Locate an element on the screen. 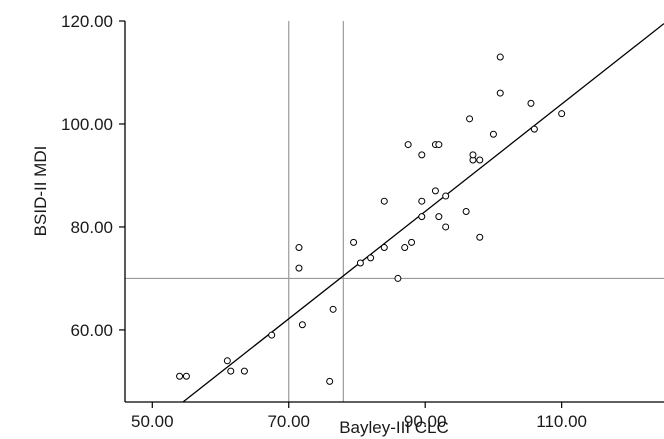 Image resolution: width=664 pixels, height=439 pixels. y-tick-label-1: 80.00 is located at coordinates (91, 227).